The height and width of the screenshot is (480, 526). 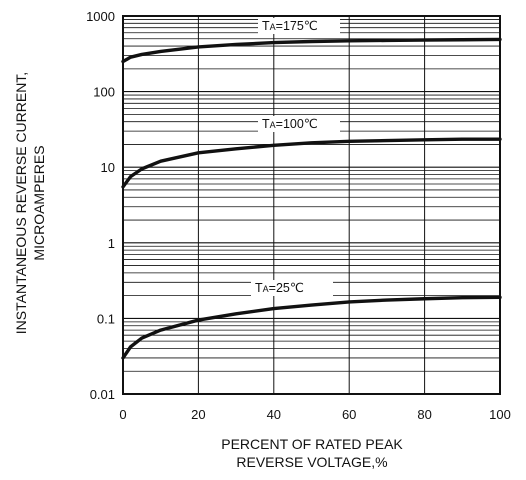 What do you see at coordinates (21, 203) in the screenshot?
I see `y-axis-title-line-1: INSTANTANEOUS REVERSE CURRENT,` at bounding box center [21, 203].